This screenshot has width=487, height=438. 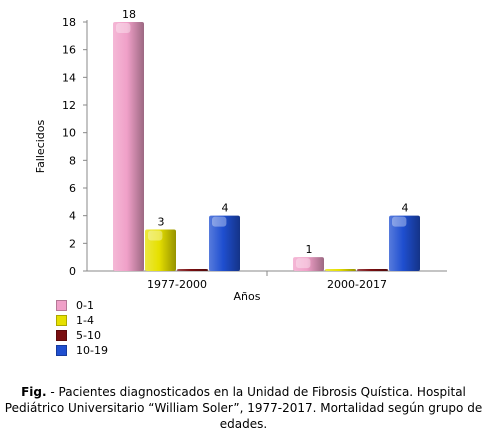 What do you see at coordinates (69, 50) in the screenshot?
I see `y-tick-label: 16` at bounding box center [69, 50].